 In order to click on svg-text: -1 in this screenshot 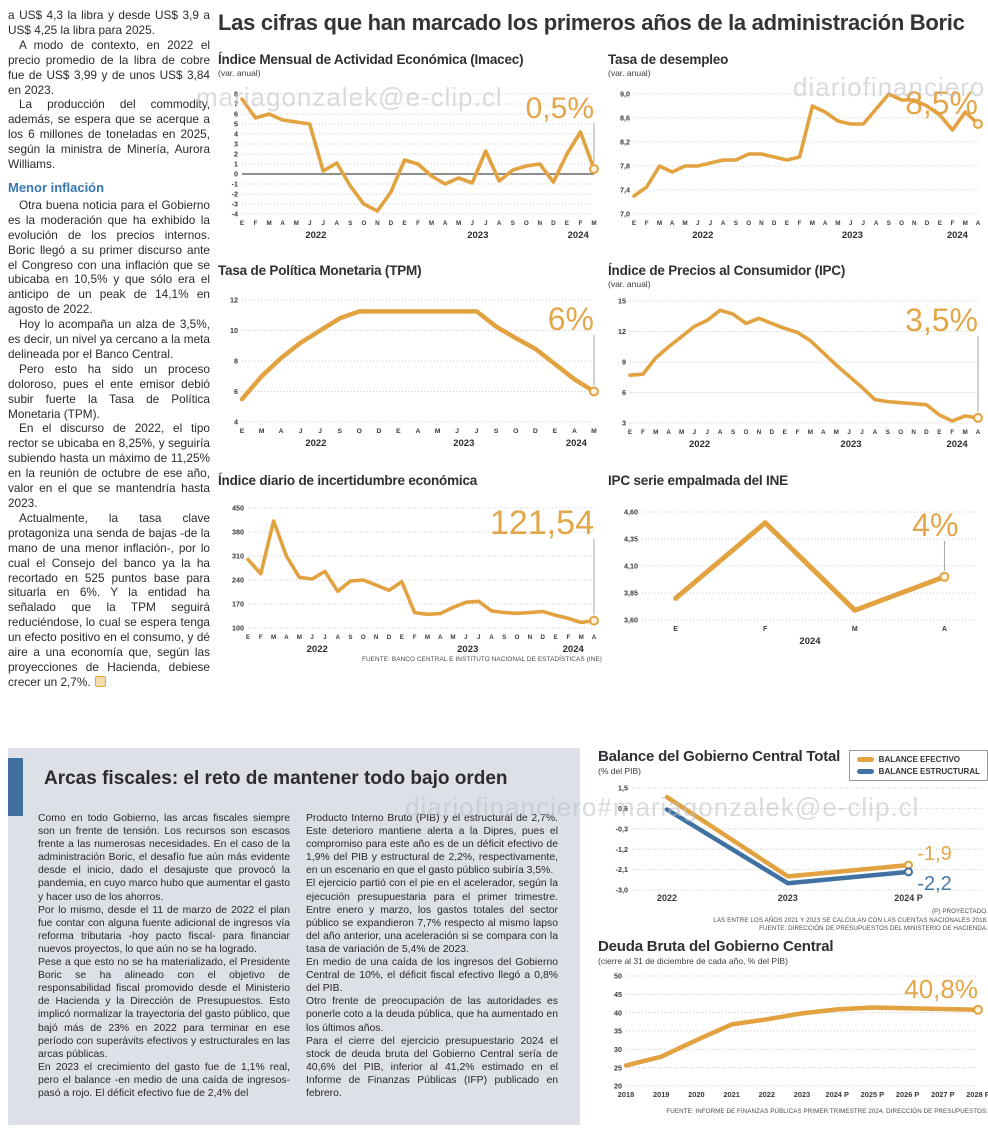, I will do `click(235, 184)`.